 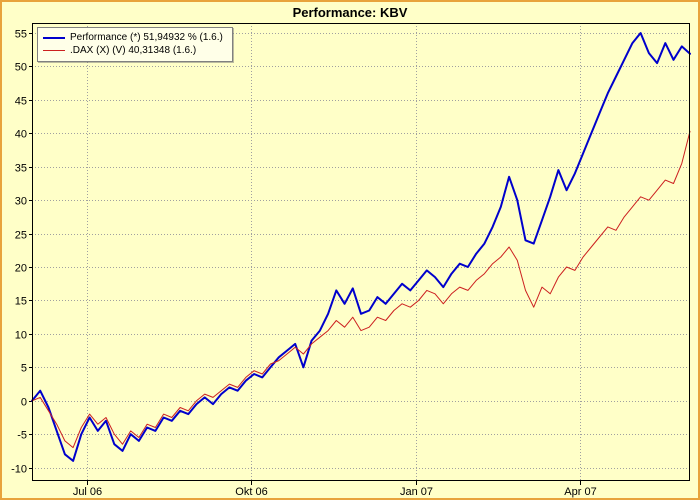 I want to click on y-axis-label: 50, so click(x=21, y=68).